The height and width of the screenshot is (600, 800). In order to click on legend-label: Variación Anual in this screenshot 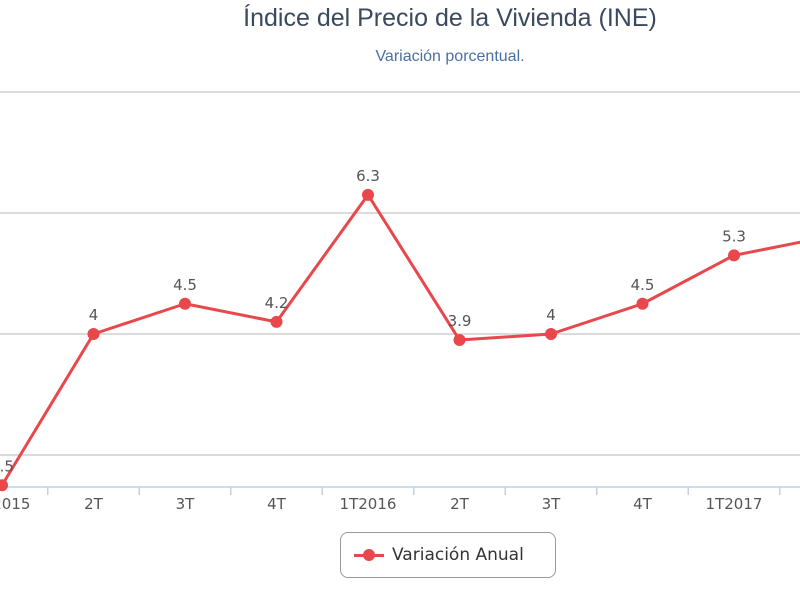, I will do `click(458, 555)`.